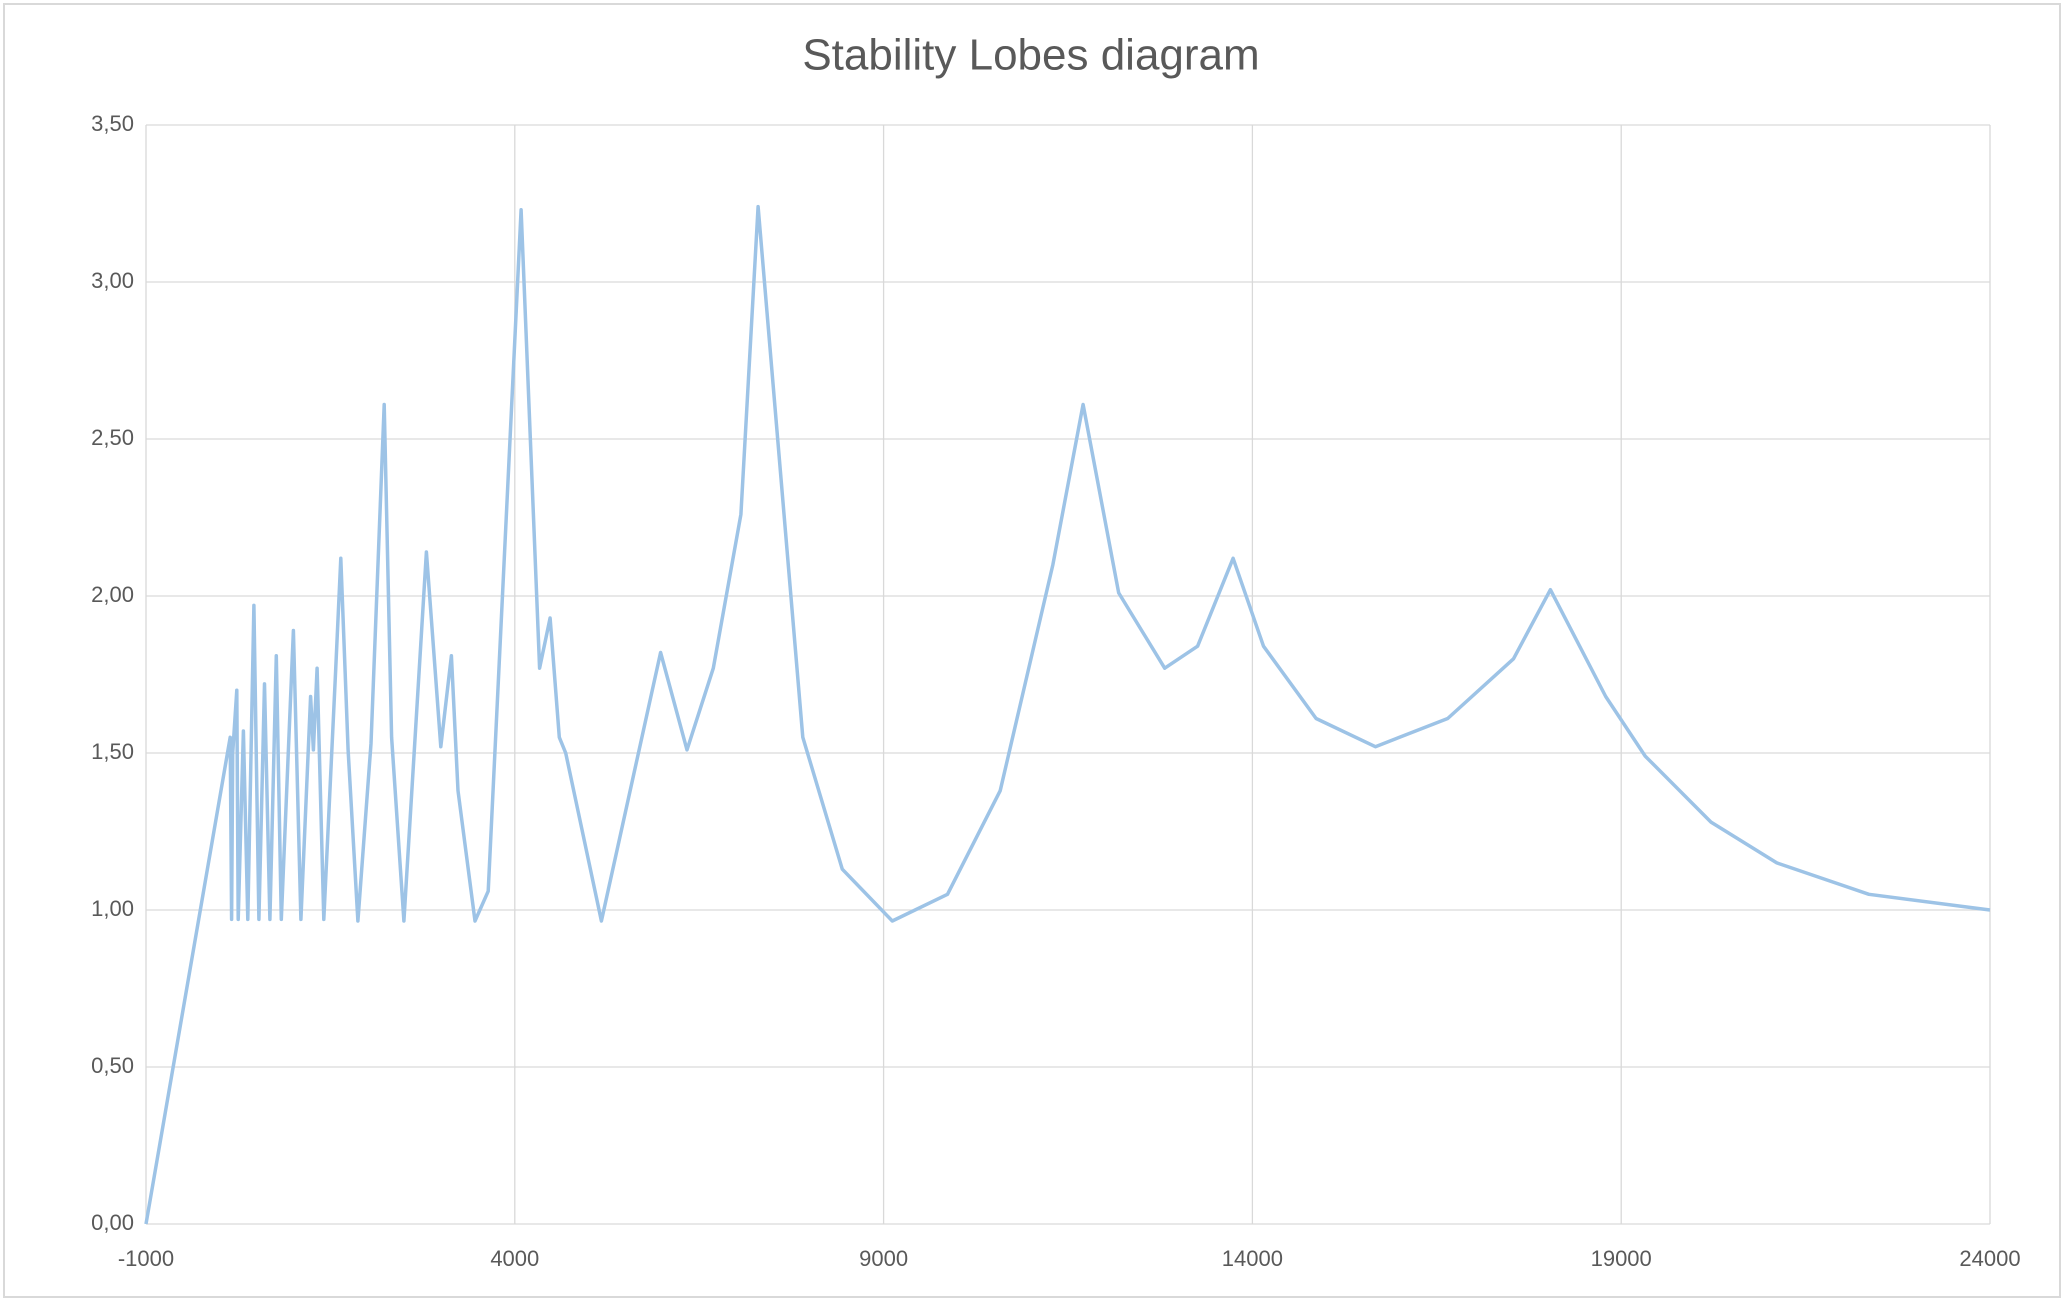  What do you see at coordinates (112, 594) in the screenshot?
I see `y-tick-label: 2,00` at bounding box center [112, 594].